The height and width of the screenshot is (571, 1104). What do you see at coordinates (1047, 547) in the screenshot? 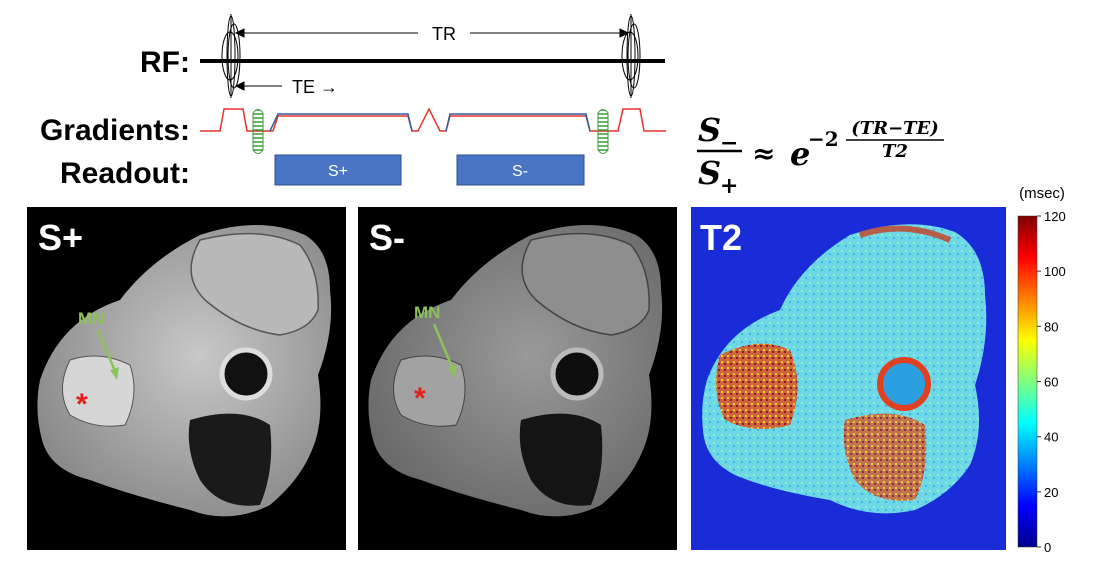
I see `colorbar-tick-label: 0` at bounding box center [1047, 547].